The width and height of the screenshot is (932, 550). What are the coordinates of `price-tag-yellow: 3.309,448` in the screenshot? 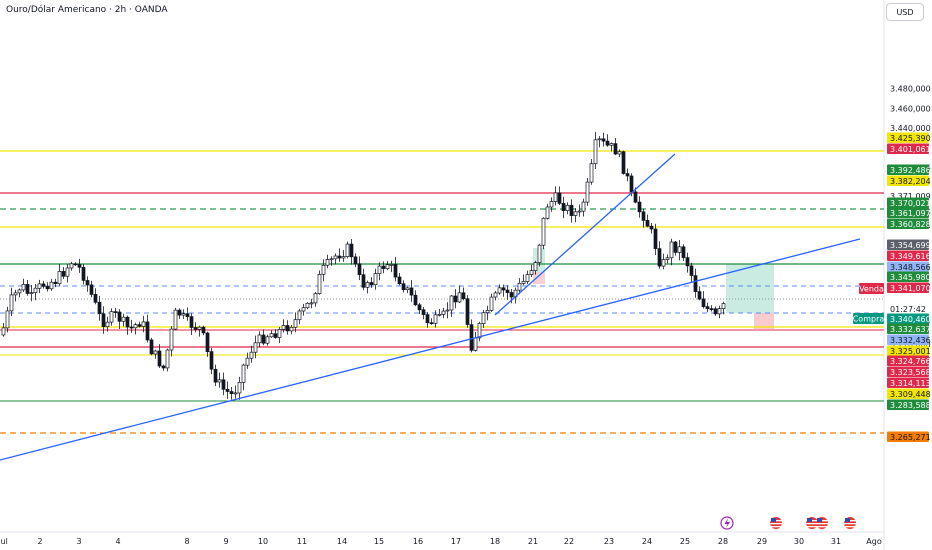 It's located at (909, 393).